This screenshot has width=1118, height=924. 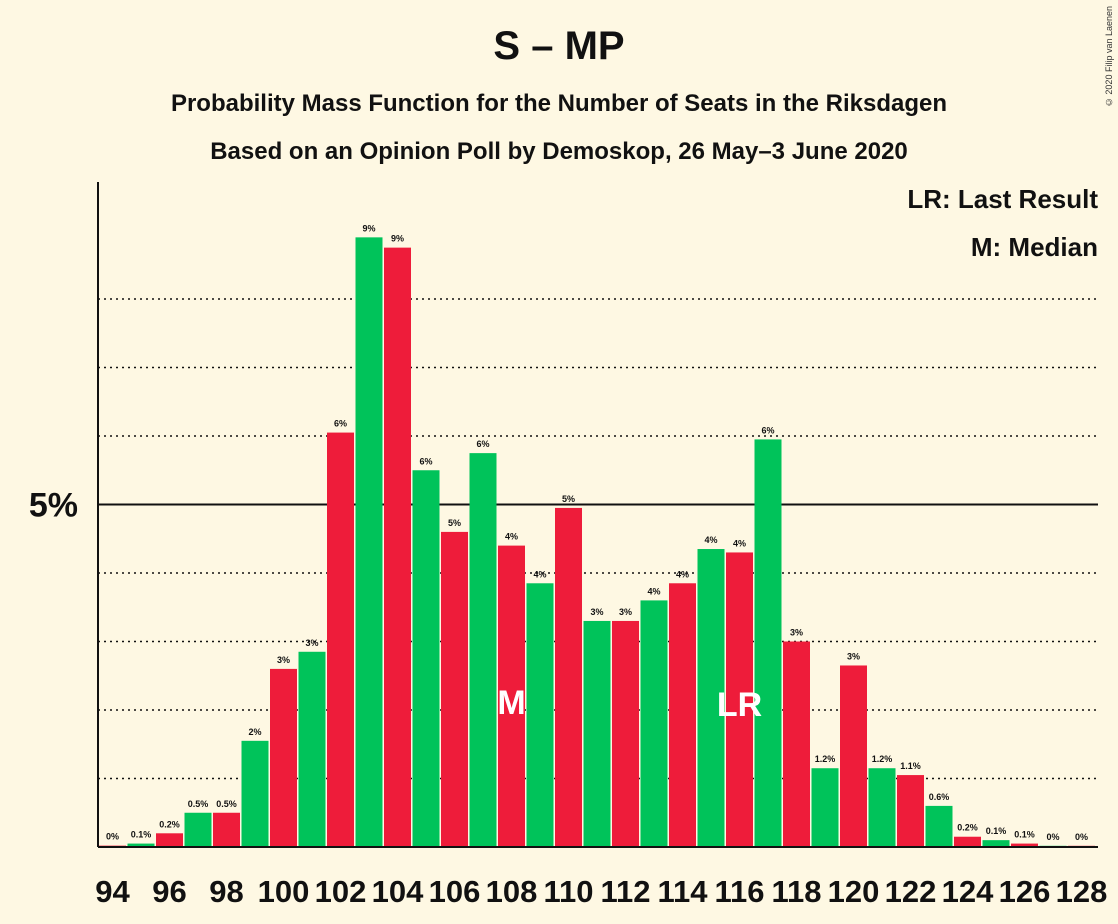 I want to click on x-tick-label: 116, so click(x=739, y=891).